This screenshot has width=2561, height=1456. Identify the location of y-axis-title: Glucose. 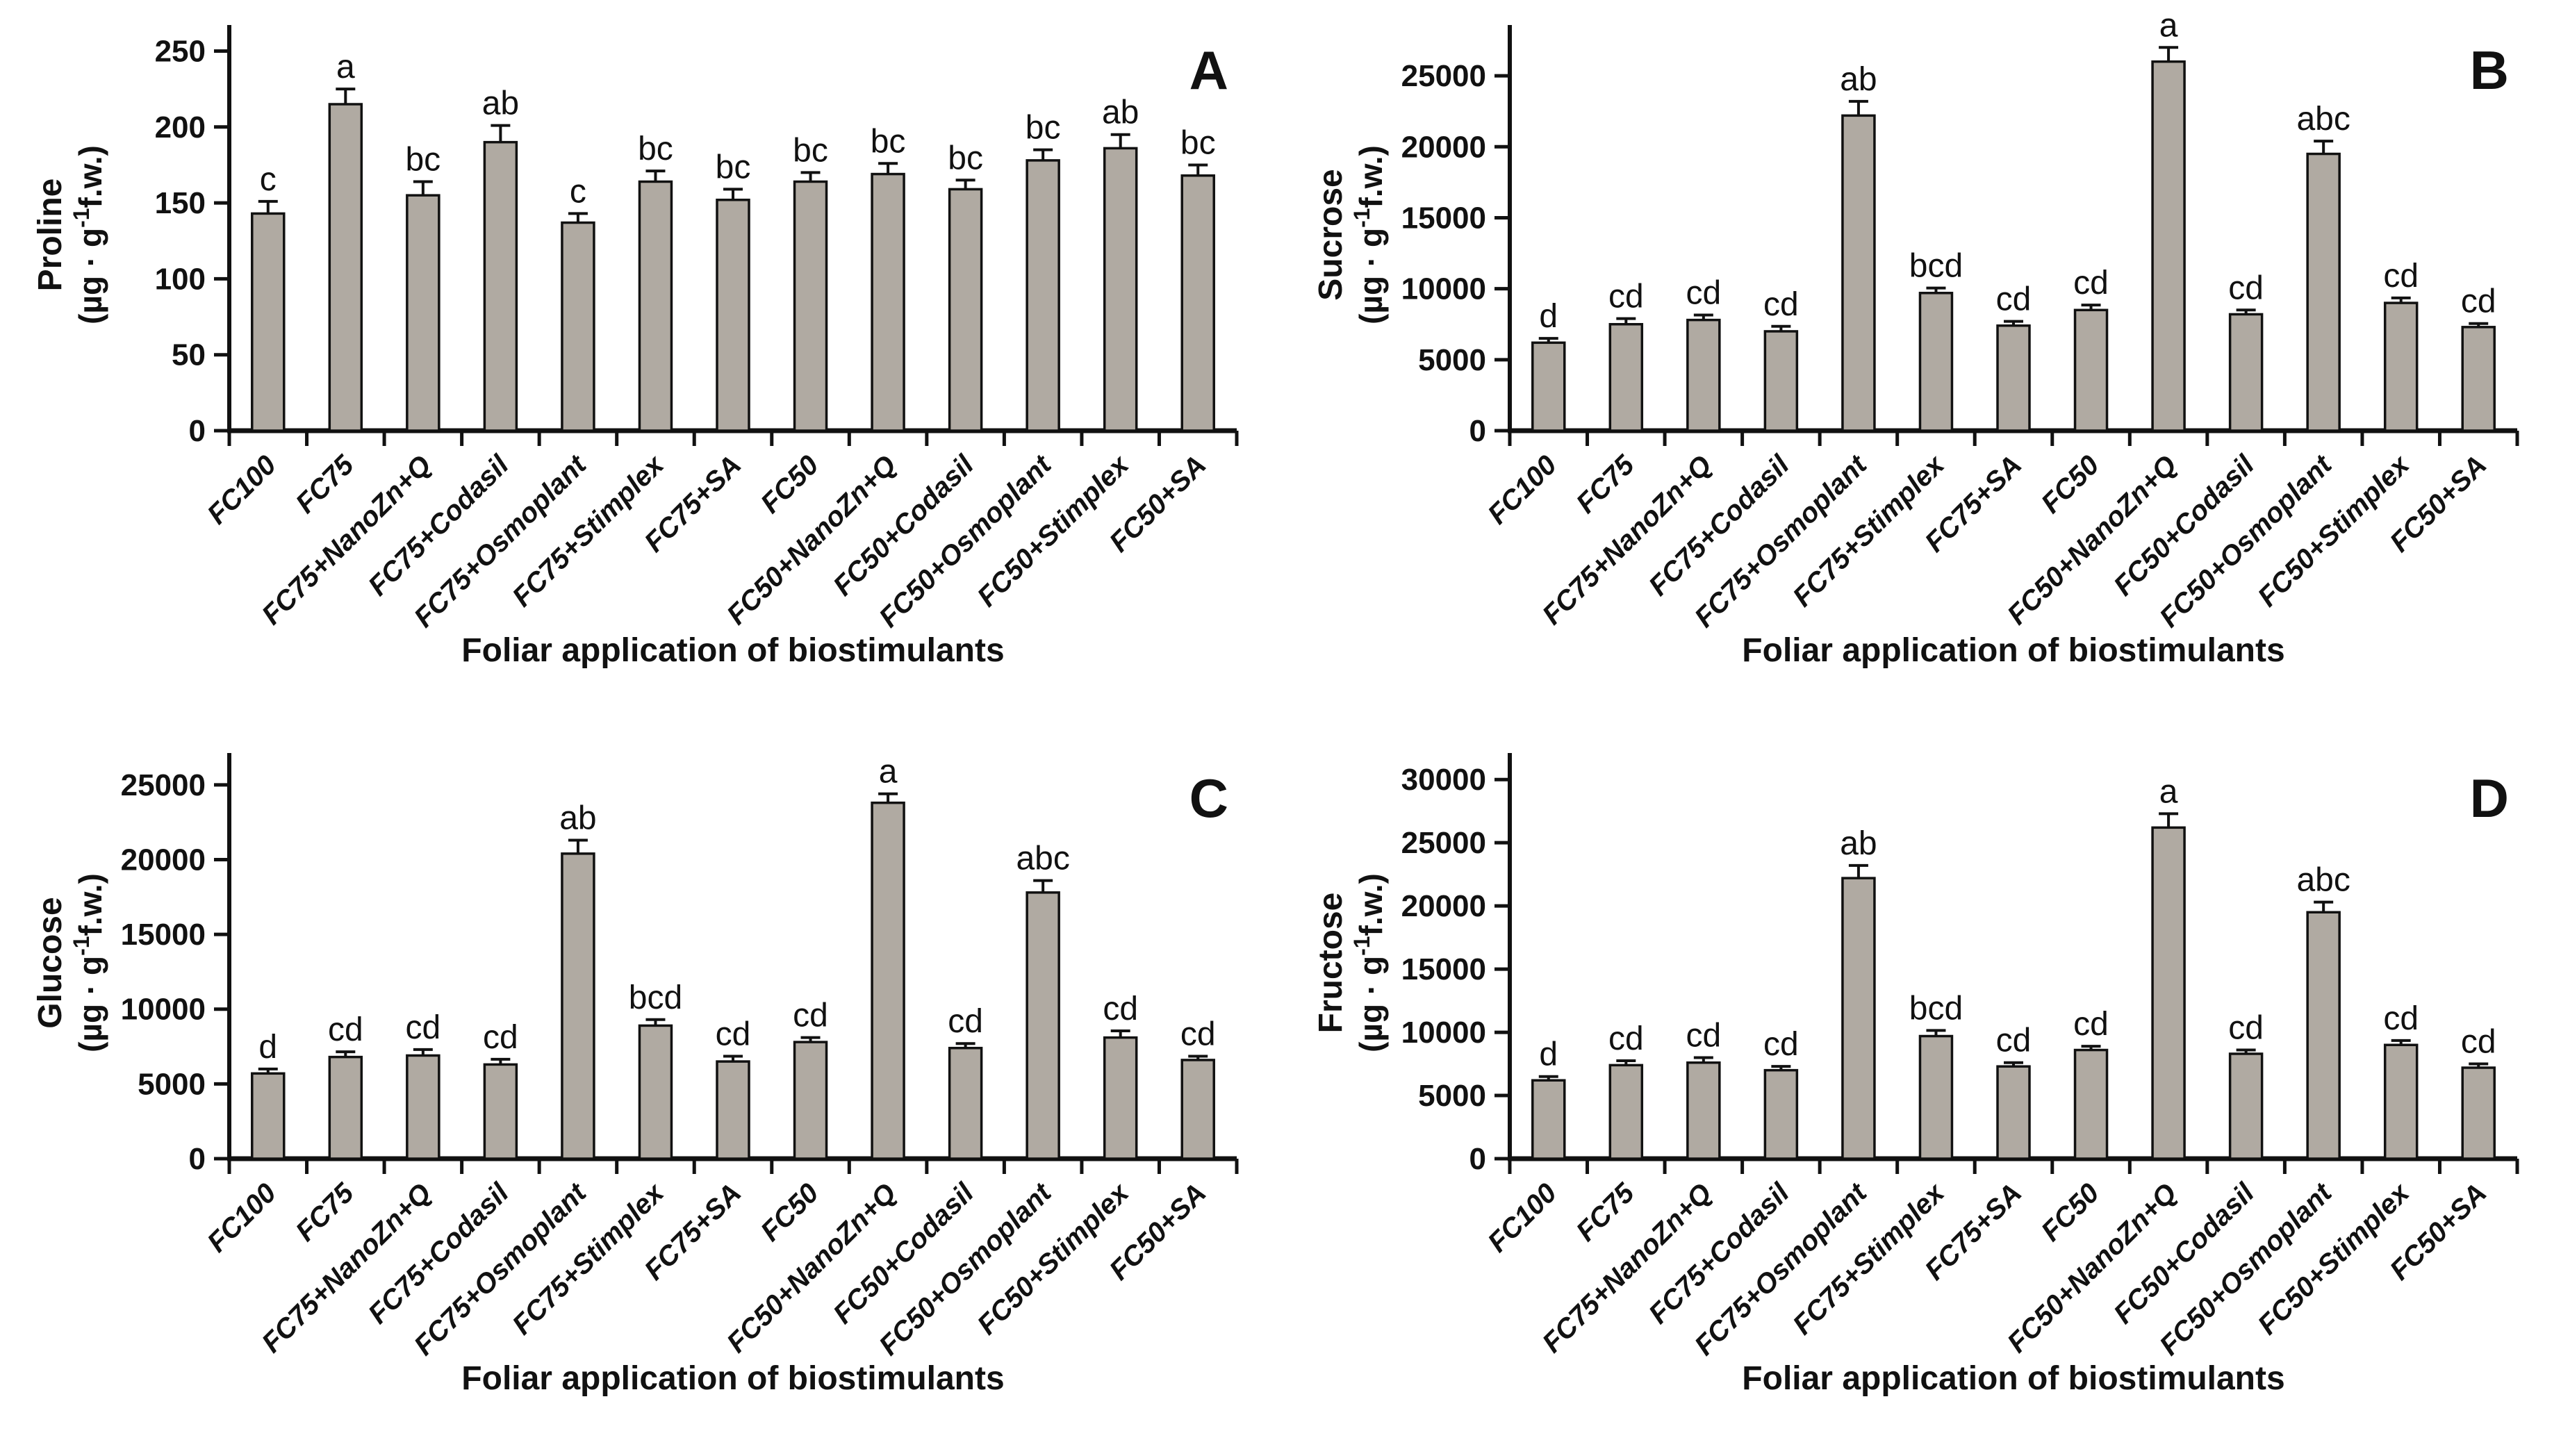
(50, 963).